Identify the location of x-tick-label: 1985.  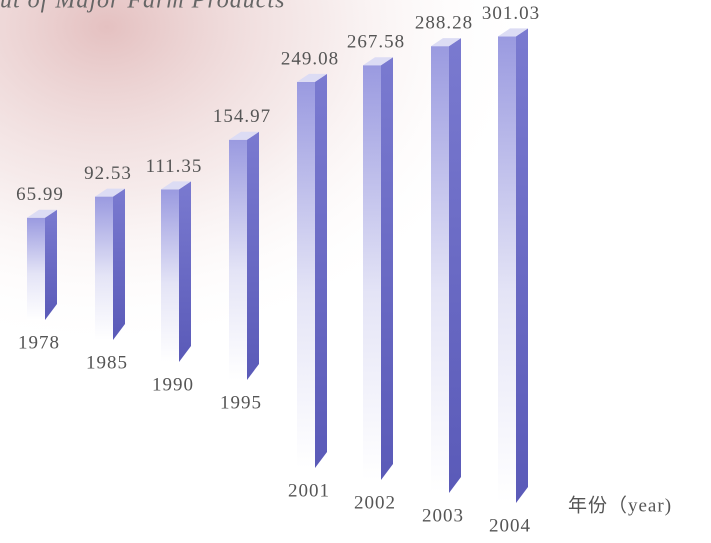
(107, 362).